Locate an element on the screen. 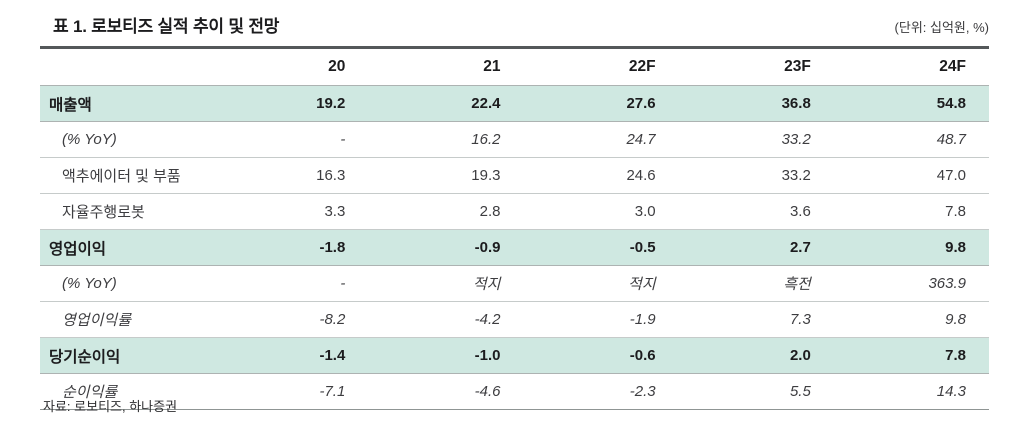 This screenshot has width=1024, height=427. table-row: 액추에이터 및 부품 16.3 19.3 24.6 33.2 47.0 is located at coordinates (514, 175).